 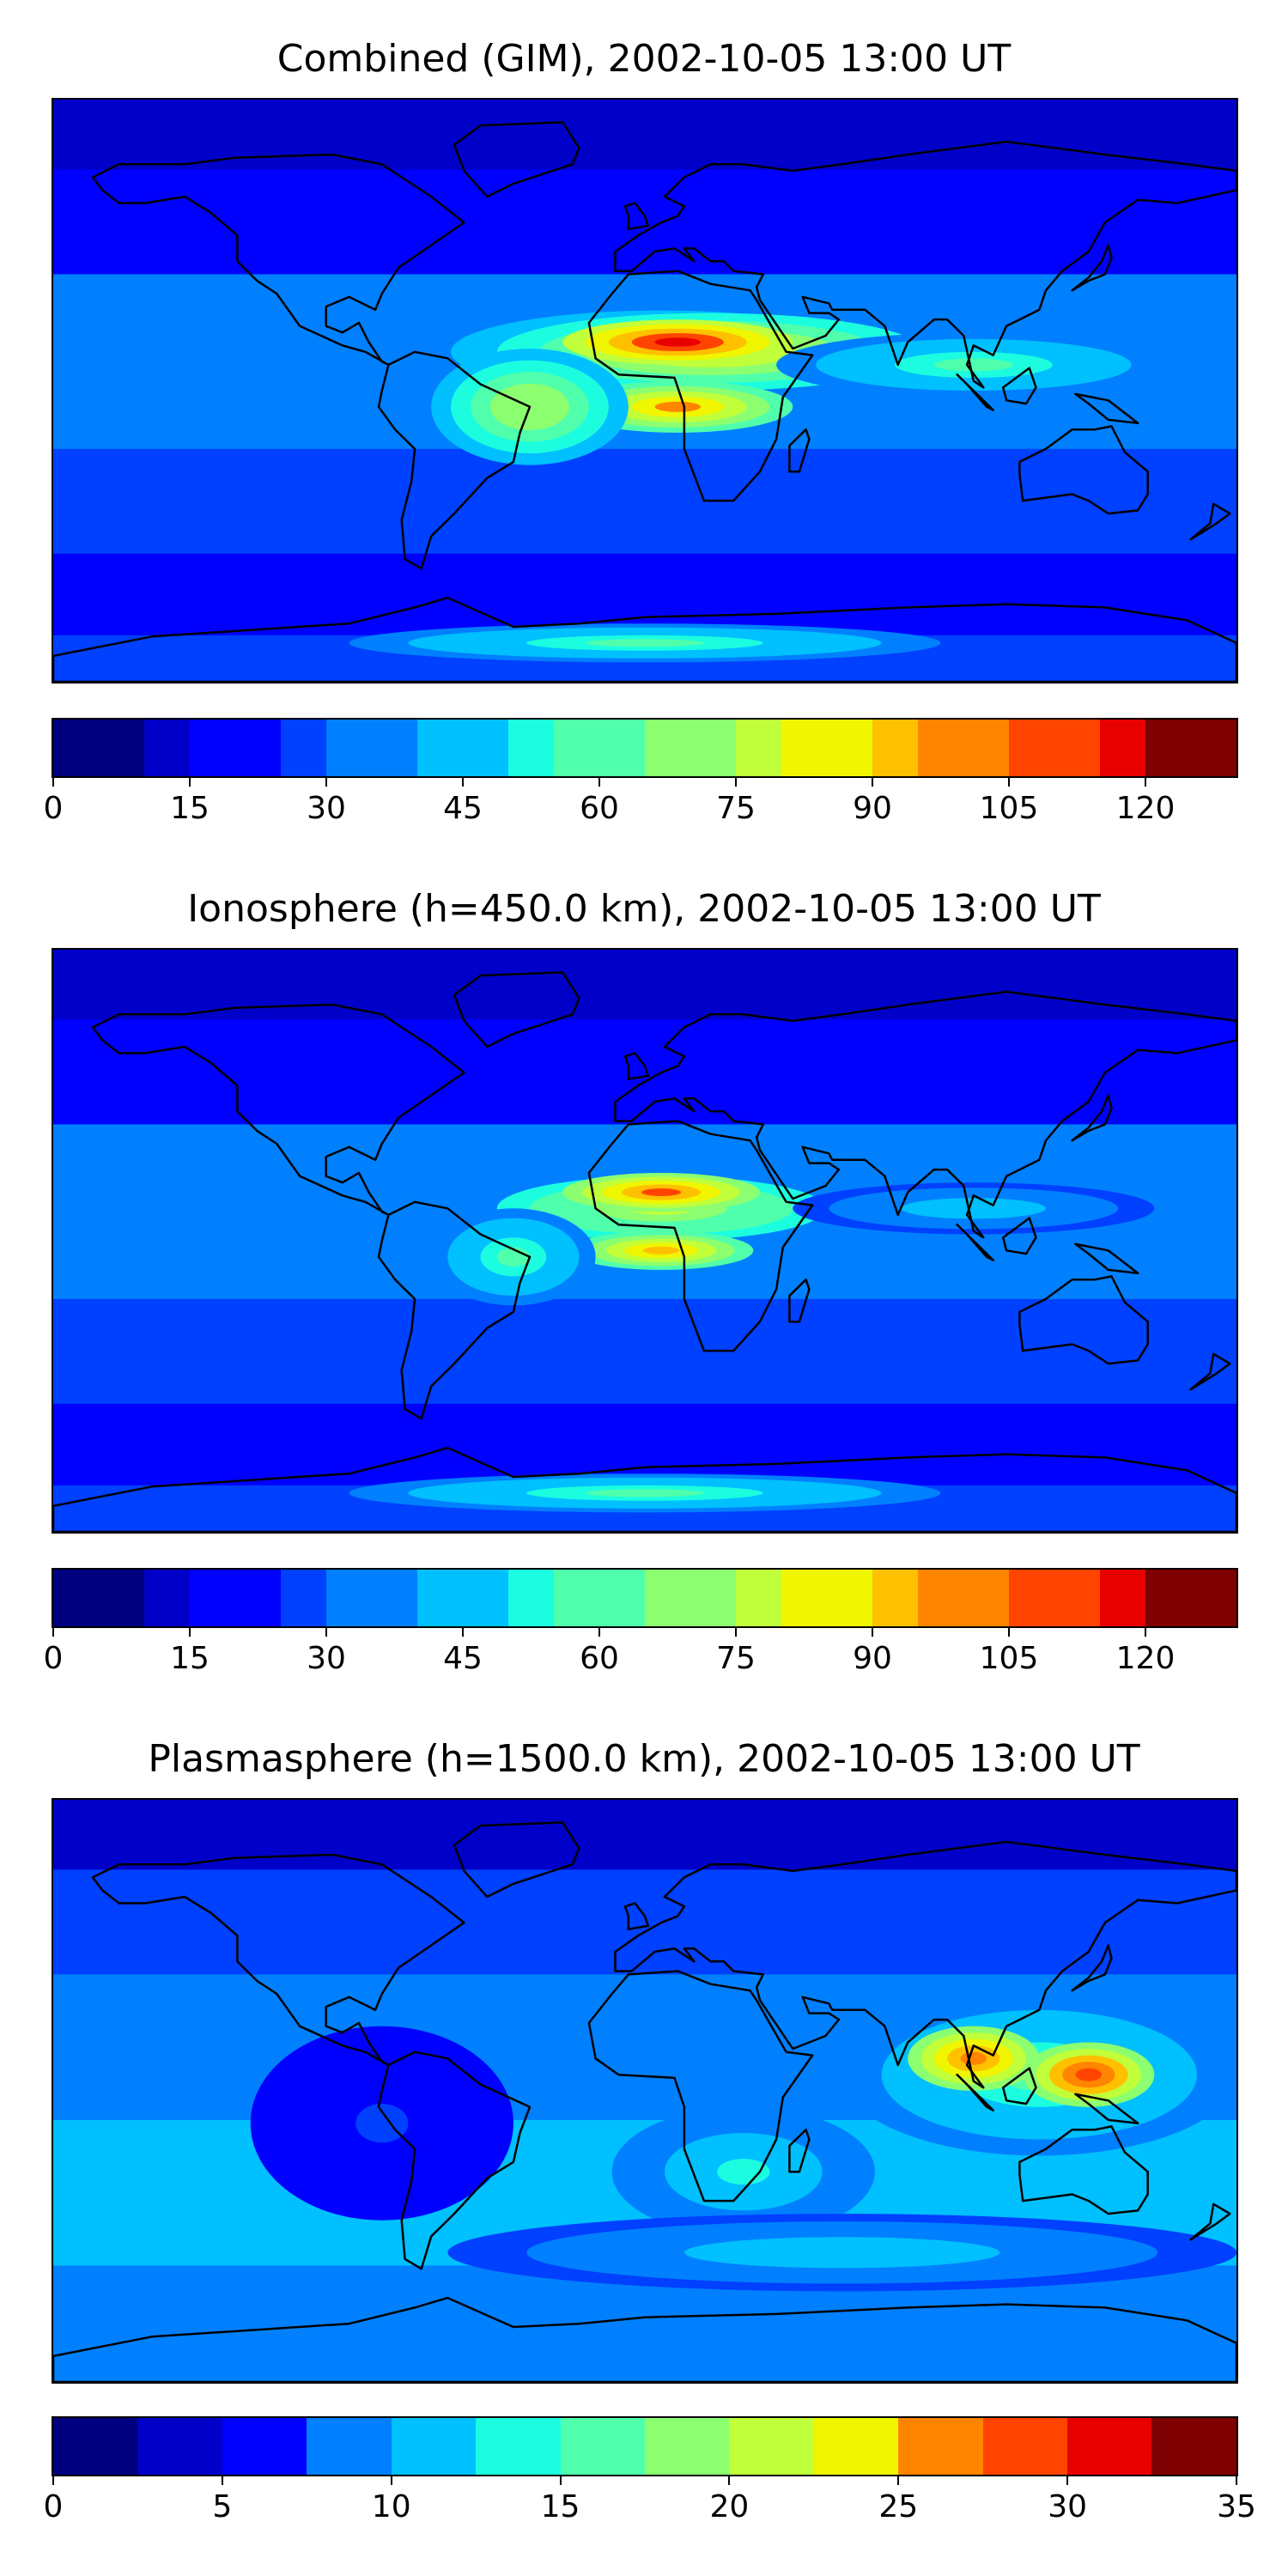 What do you see at coordinates (975, 2092) in the screenshot?
I see `coastline-indonesia` at bounding box center [975, 2092].